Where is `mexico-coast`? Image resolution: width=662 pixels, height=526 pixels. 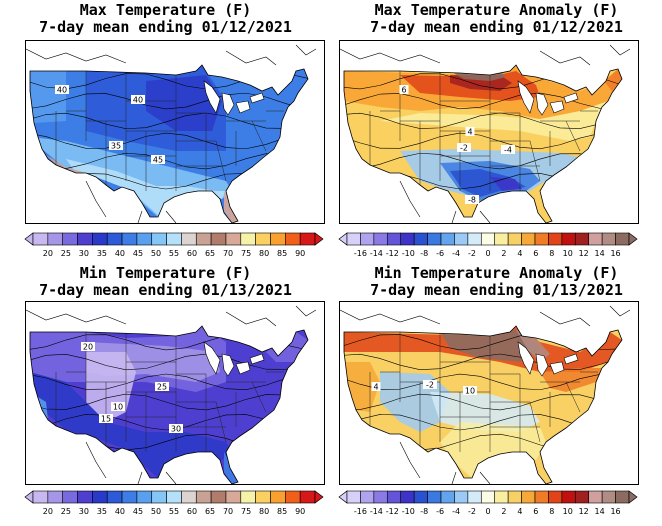 mexico-coast is located at coordinates (445, 462).